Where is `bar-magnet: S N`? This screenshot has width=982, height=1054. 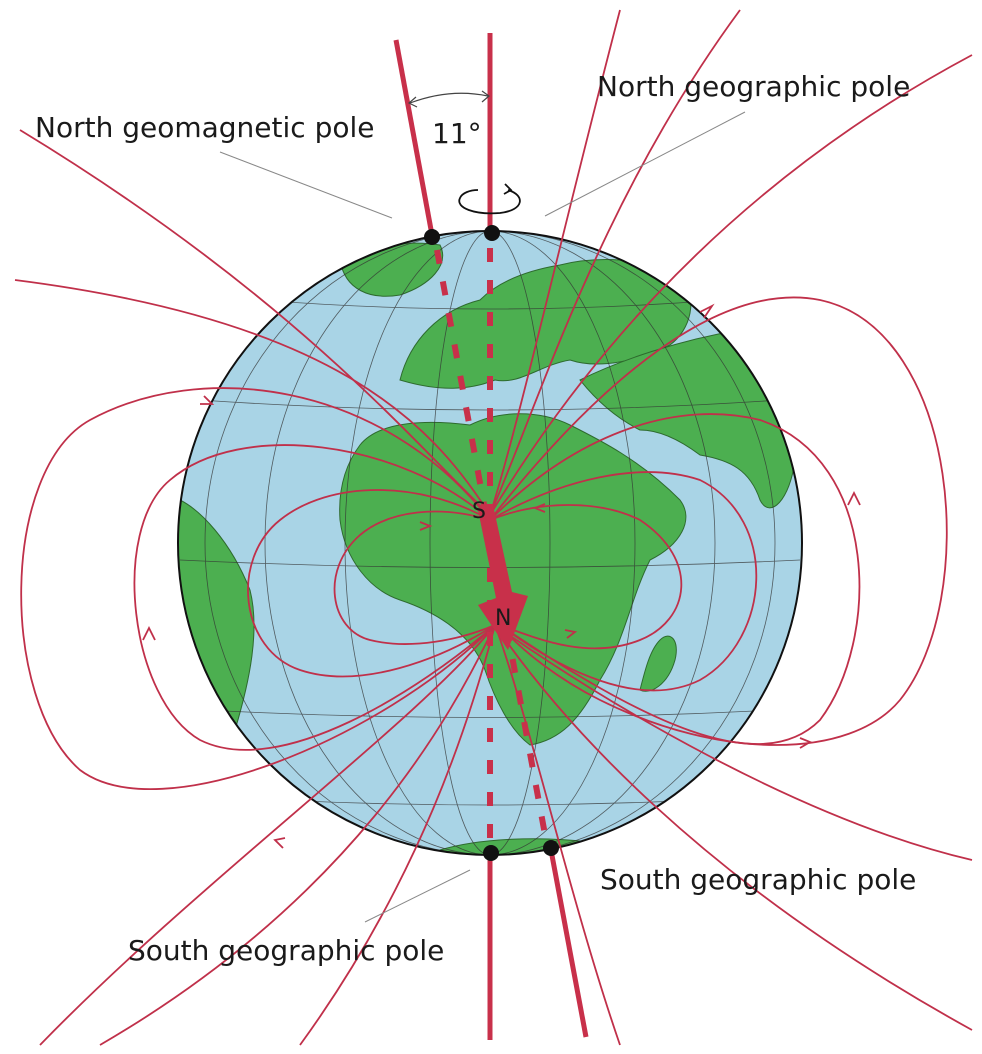 bar-magnet: S N is located at coordinates (500, 574).